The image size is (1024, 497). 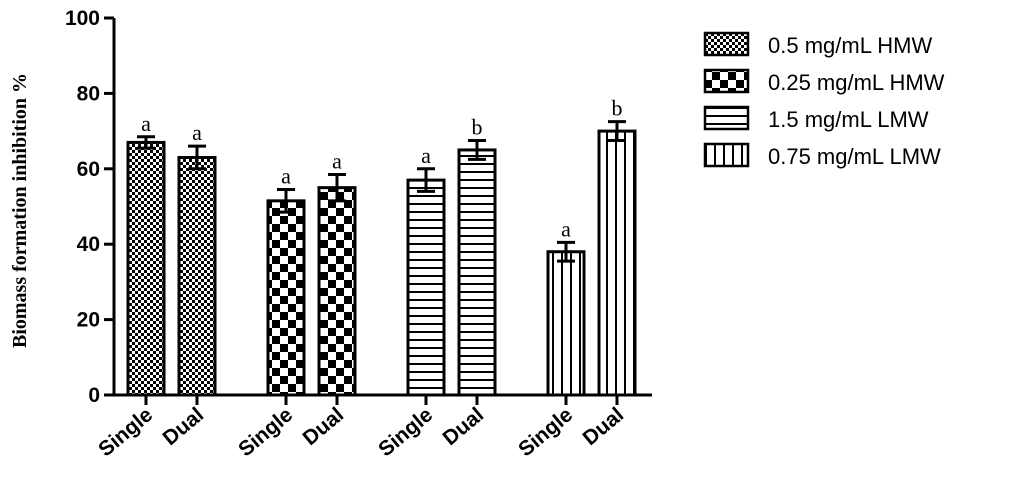 What do you see at coordinates (856, 82) in the screenshot?
I see `legend-label: 0.25 mg/mL HMW` at bounding box center [856, 82].